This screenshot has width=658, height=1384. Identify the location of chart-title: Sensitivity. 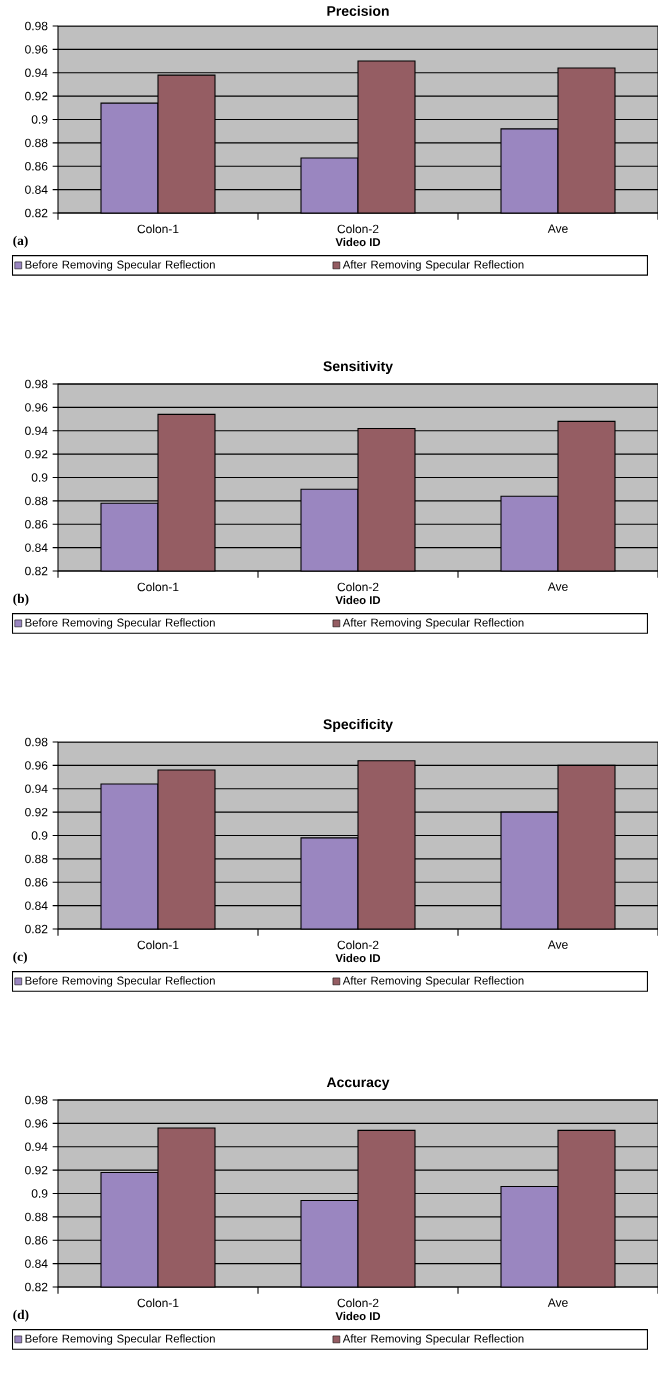
(358, 367).